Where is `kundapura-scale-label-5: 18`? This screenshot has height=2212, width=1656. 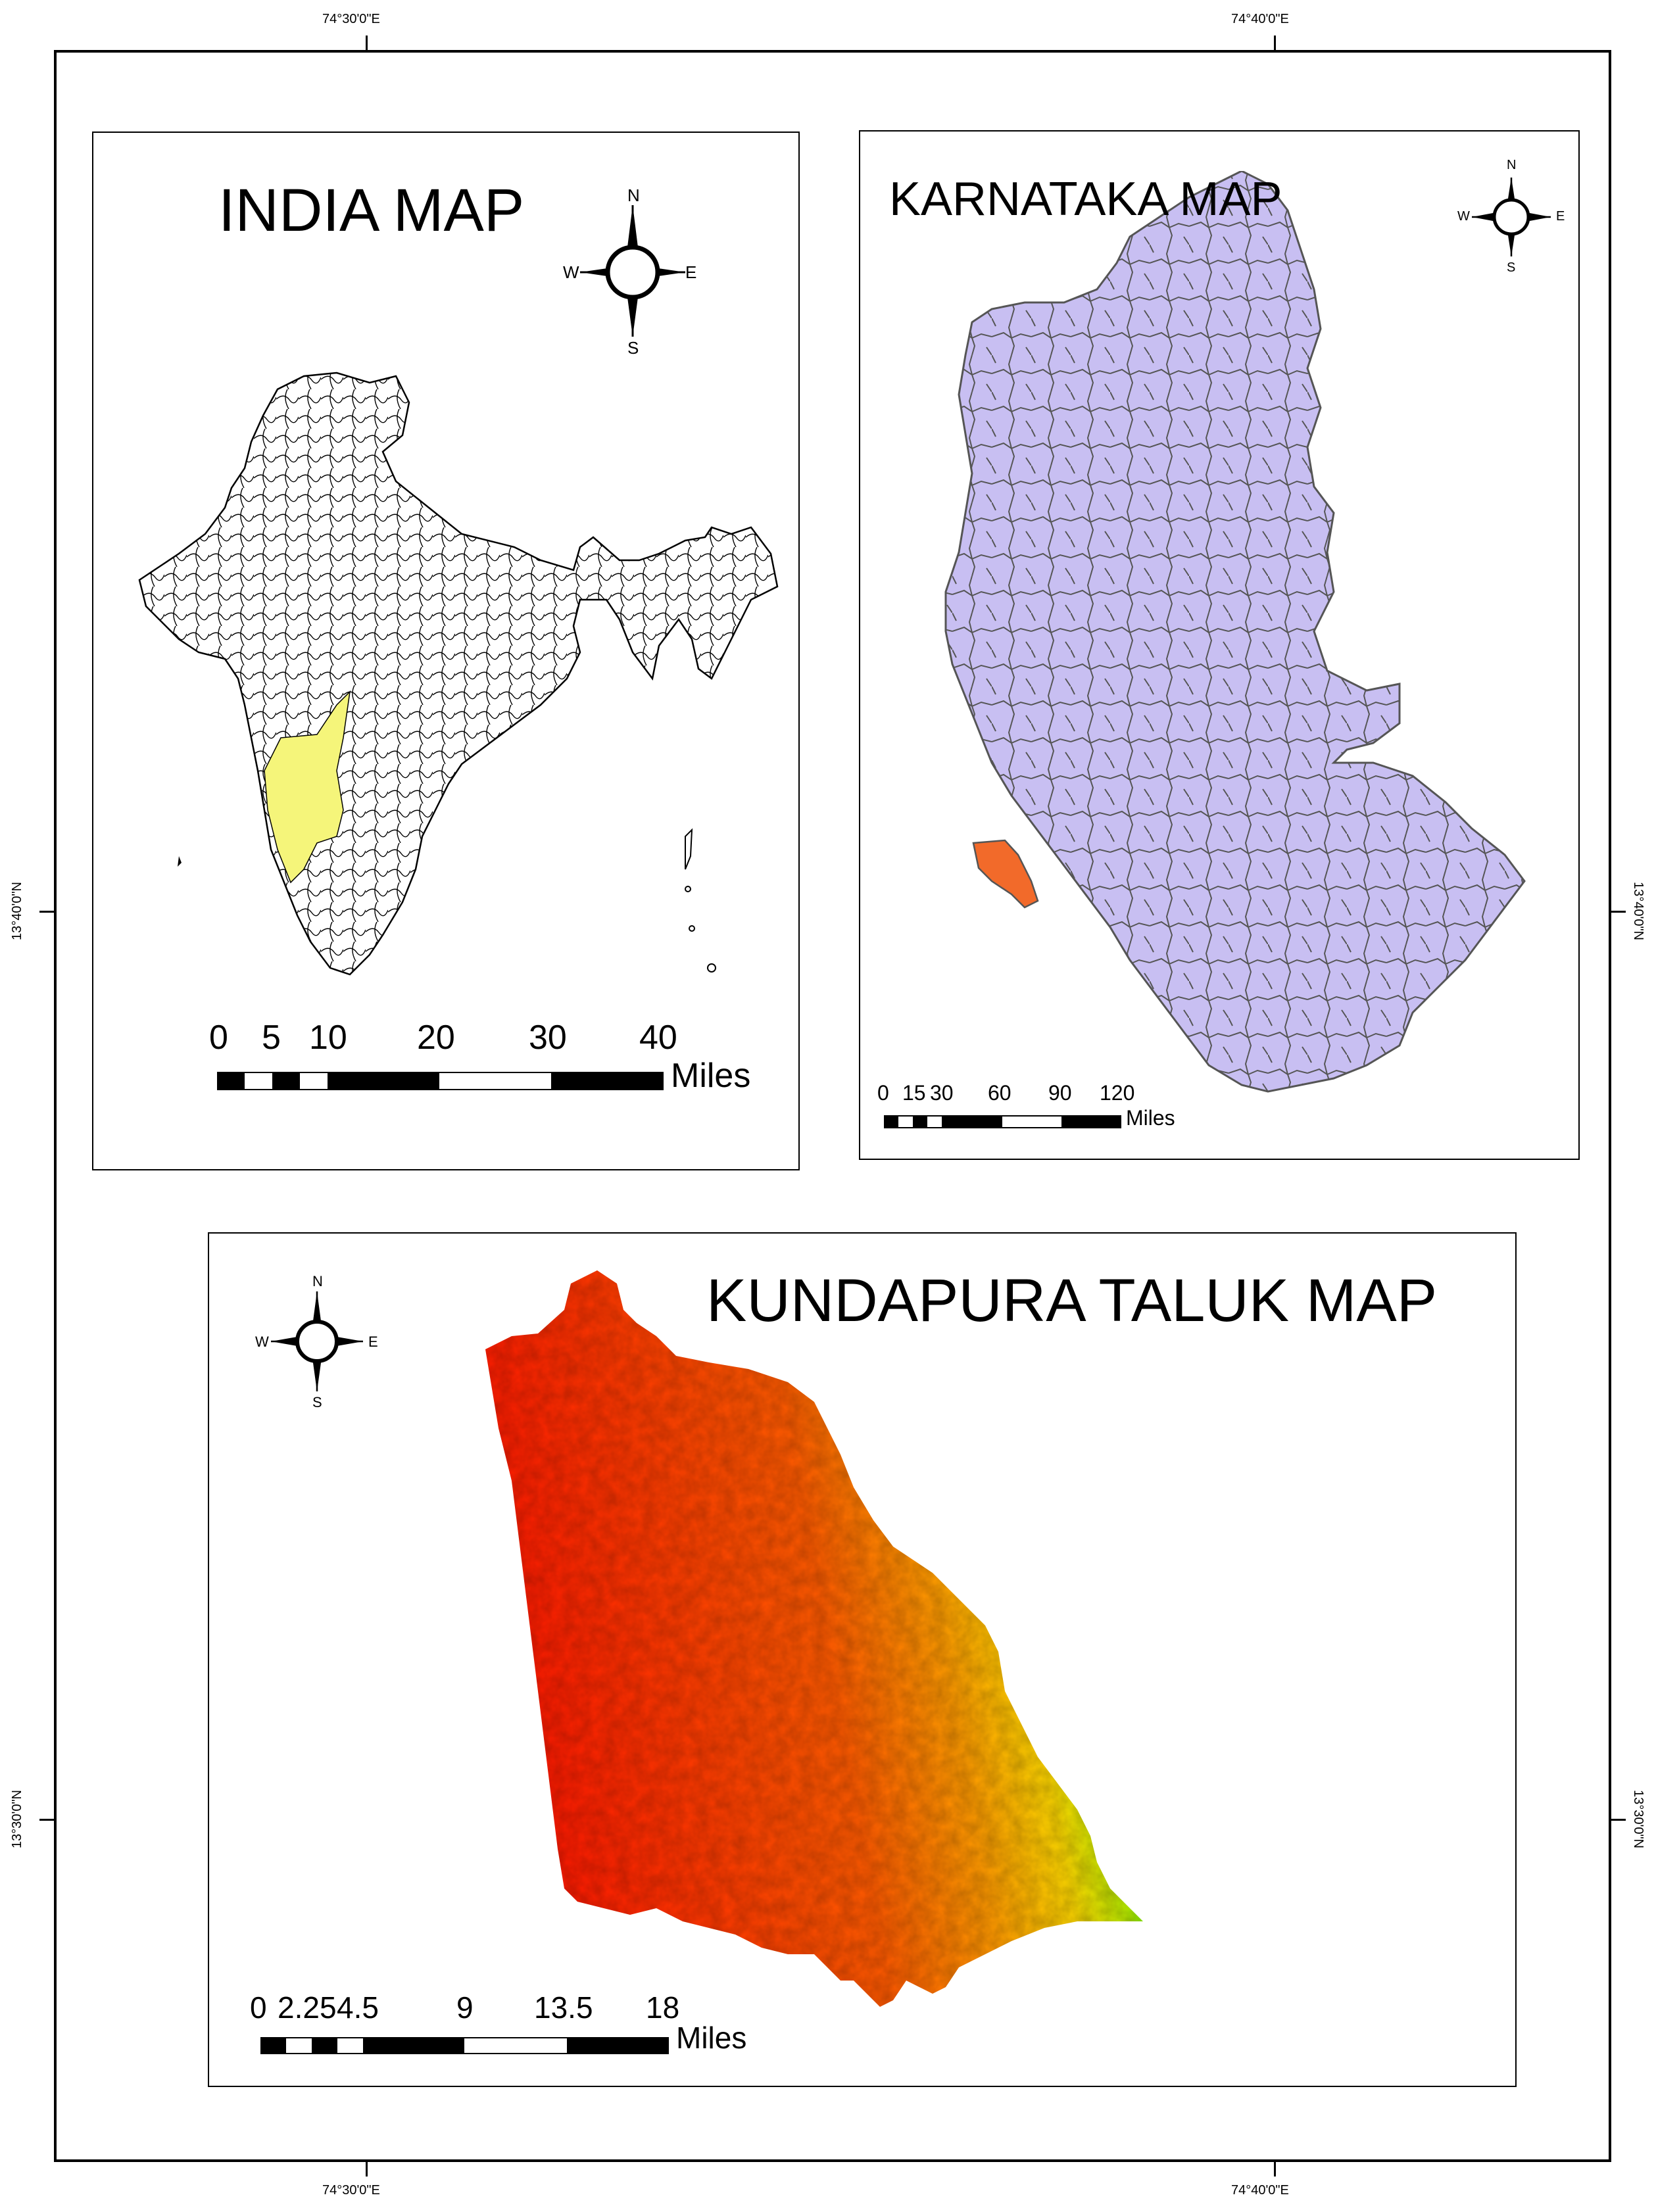 kundapura-scale-label-5: 18 is located at coordinates (663, 2007).